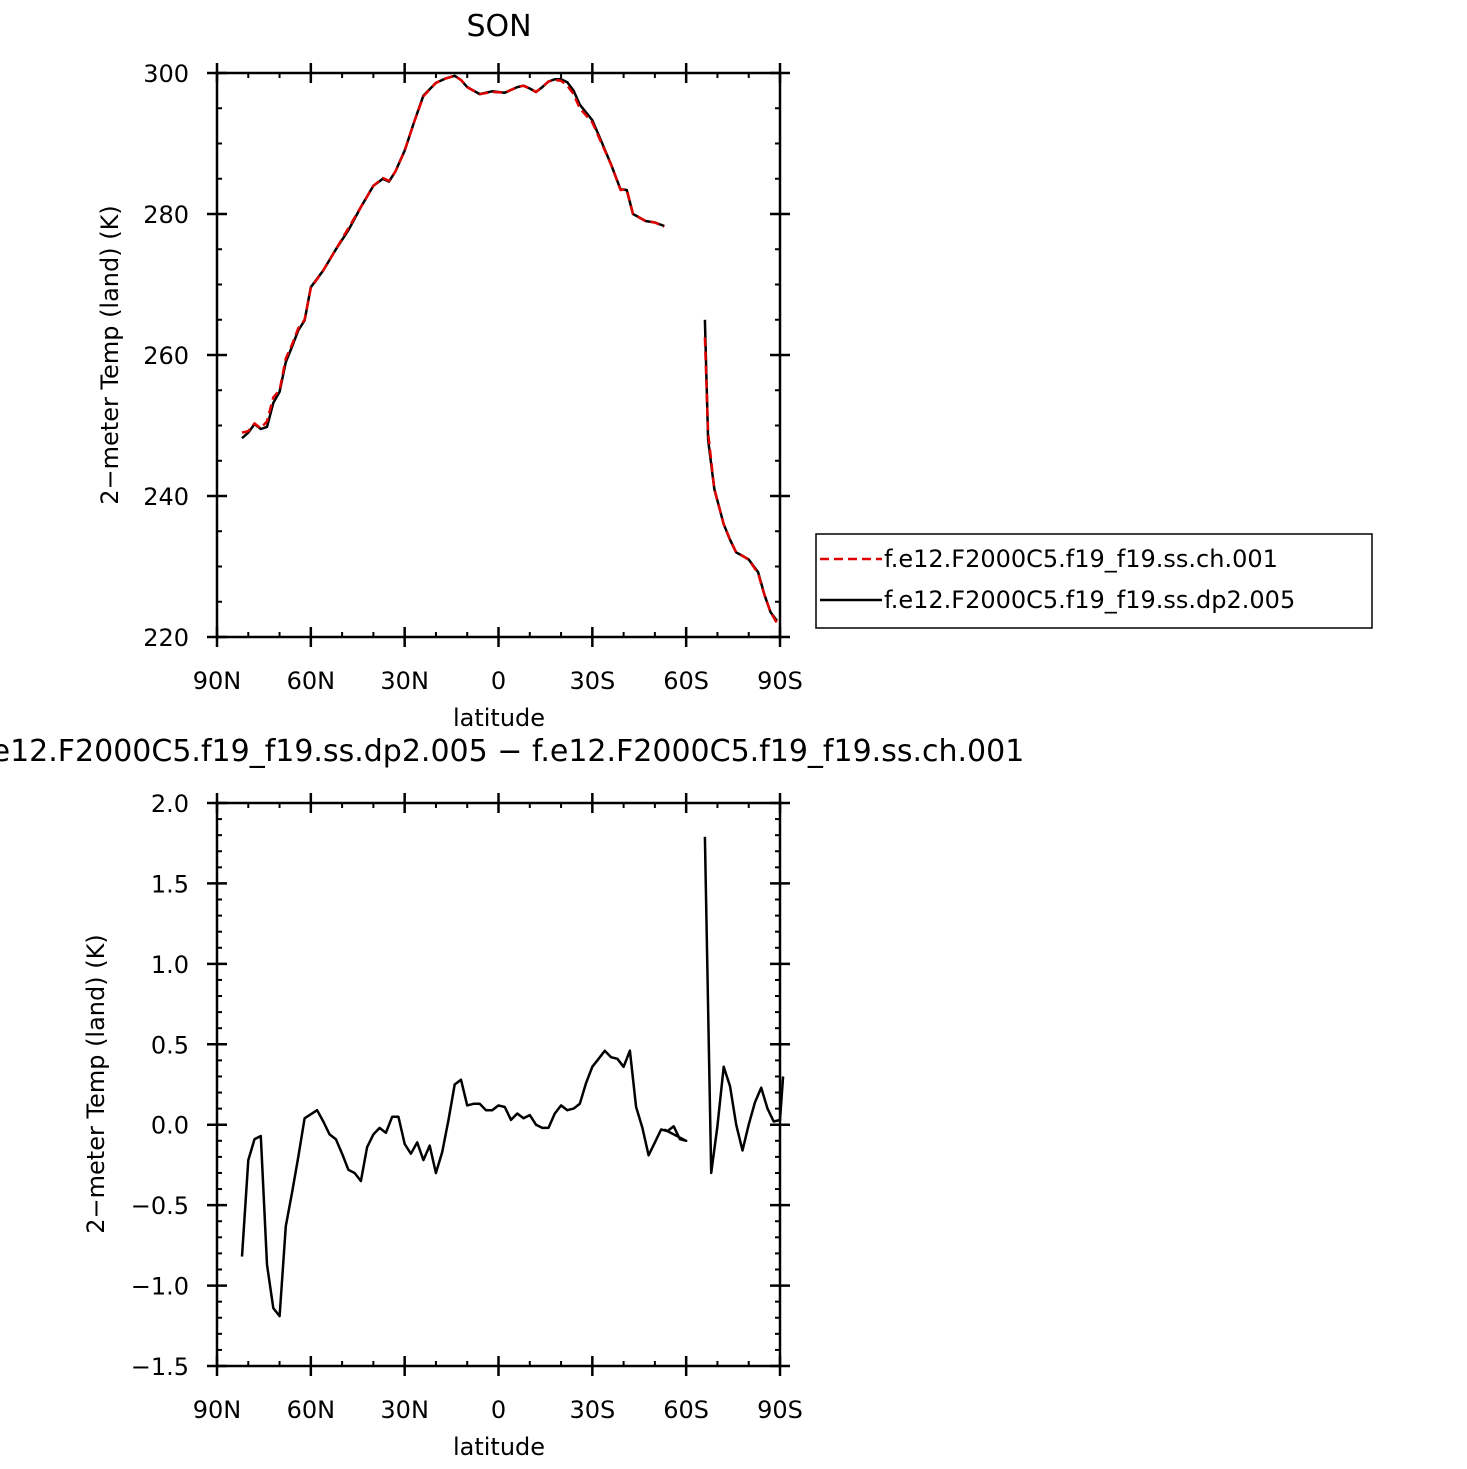 This screenshot has height=1469, width=1467. I want to click on bottom-y-tick-label: 1.5, so click(170, 884).